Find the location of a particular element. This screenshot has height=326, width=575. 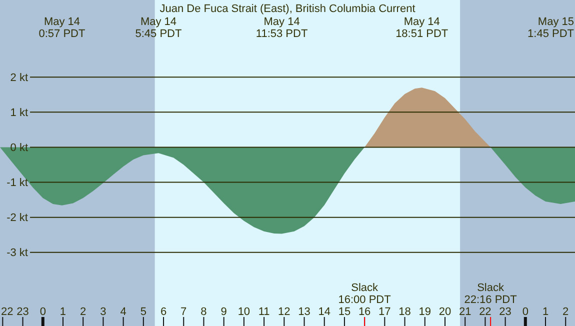

y-tick-label: 1 kt is located at coordinates (19, 113).